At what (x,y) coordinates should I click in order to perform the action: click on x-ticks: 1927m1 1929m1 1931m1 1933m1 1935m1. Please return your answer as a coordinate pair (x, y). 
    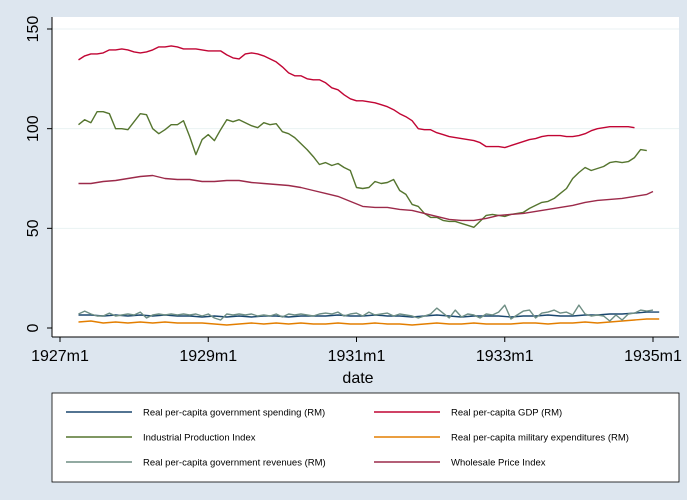
    Looking at the image, I should click on (356, 351).